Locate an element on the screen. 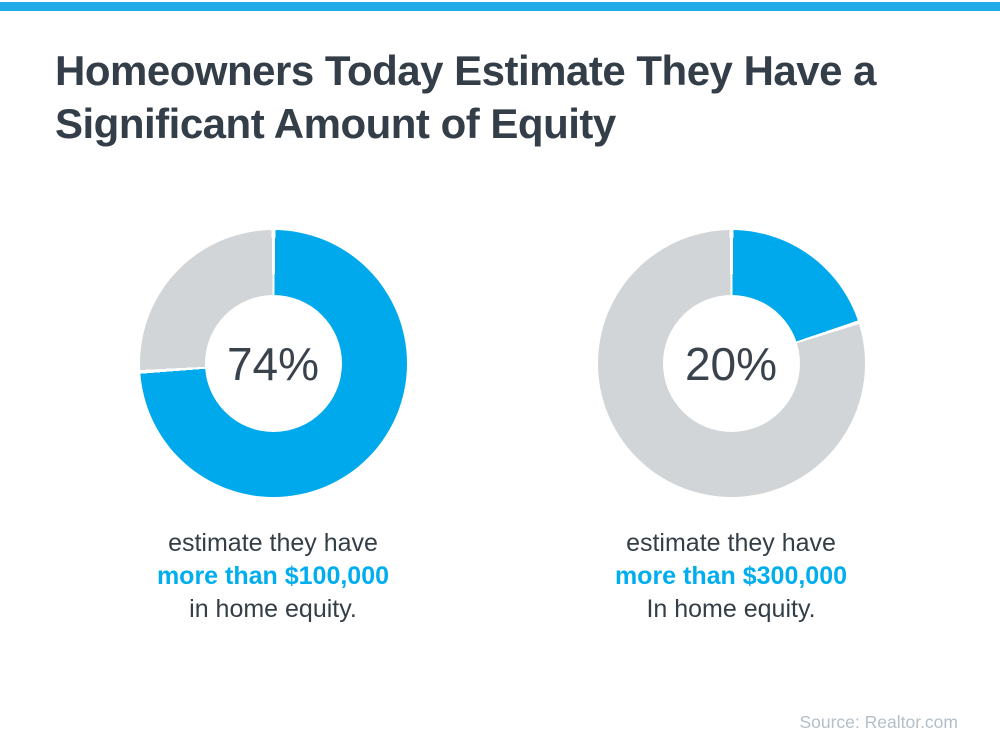 The width and height of the screenshot is (1000, 750). donut-center-label: 20% is located at coordinates (731, 363).